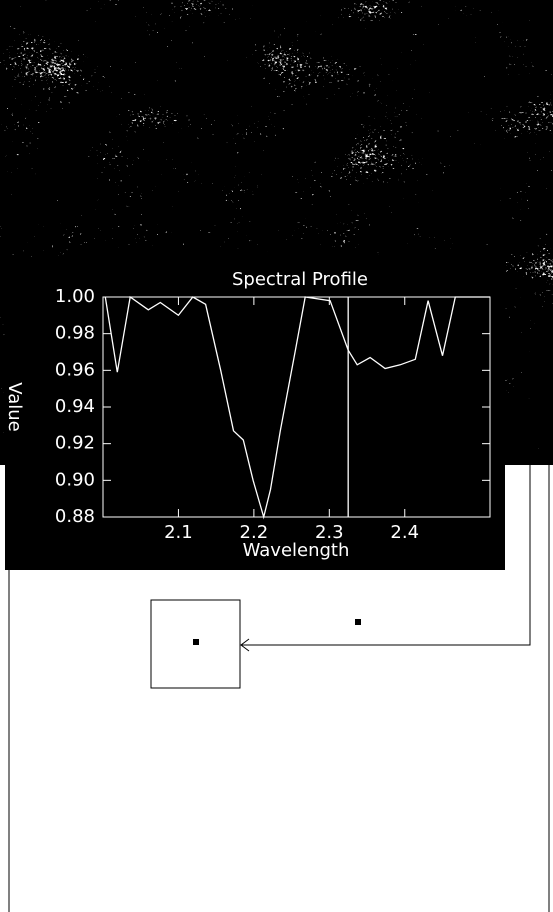  Describe the element at coordinates (14, 406) in the screenshot. I see `y-axis-label: Value` at that location.